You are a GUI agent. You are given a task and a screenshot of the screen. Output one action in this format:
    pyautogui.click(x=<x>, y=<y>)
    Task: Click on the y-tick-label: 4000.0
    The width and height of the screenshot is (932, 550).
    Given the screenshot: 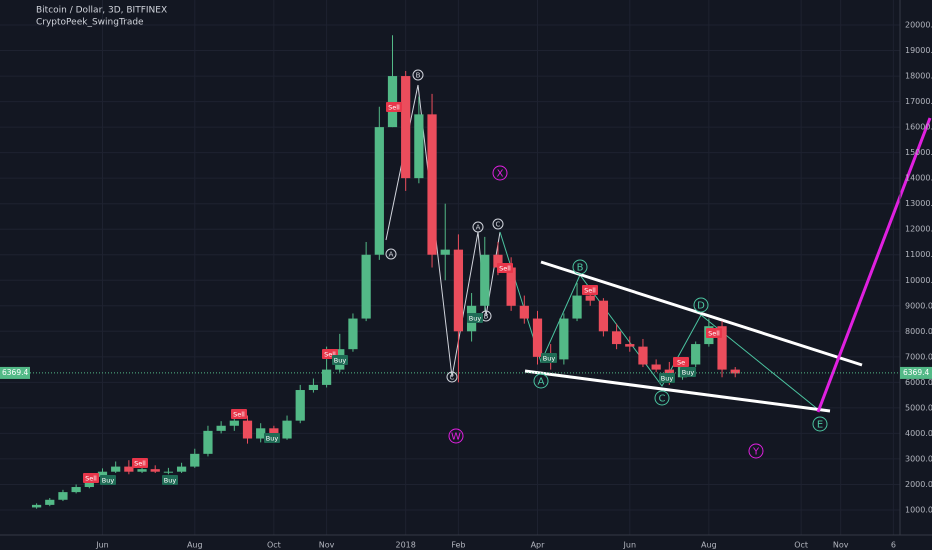 What is the action you would take?
    pyautogui.click(x=918, y=433)
    